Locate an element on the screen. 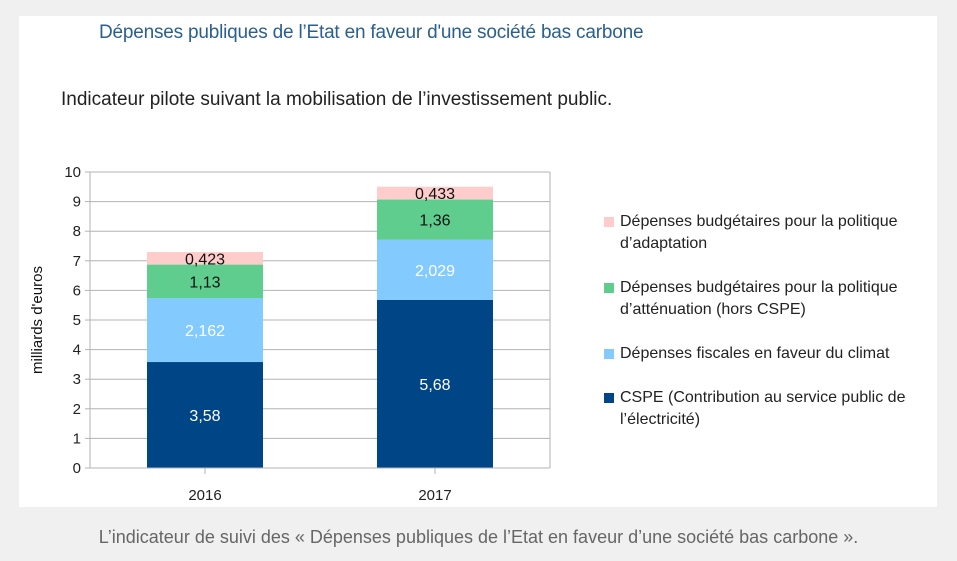  y-tick-label: 10 is located at coordinates (72, 172).